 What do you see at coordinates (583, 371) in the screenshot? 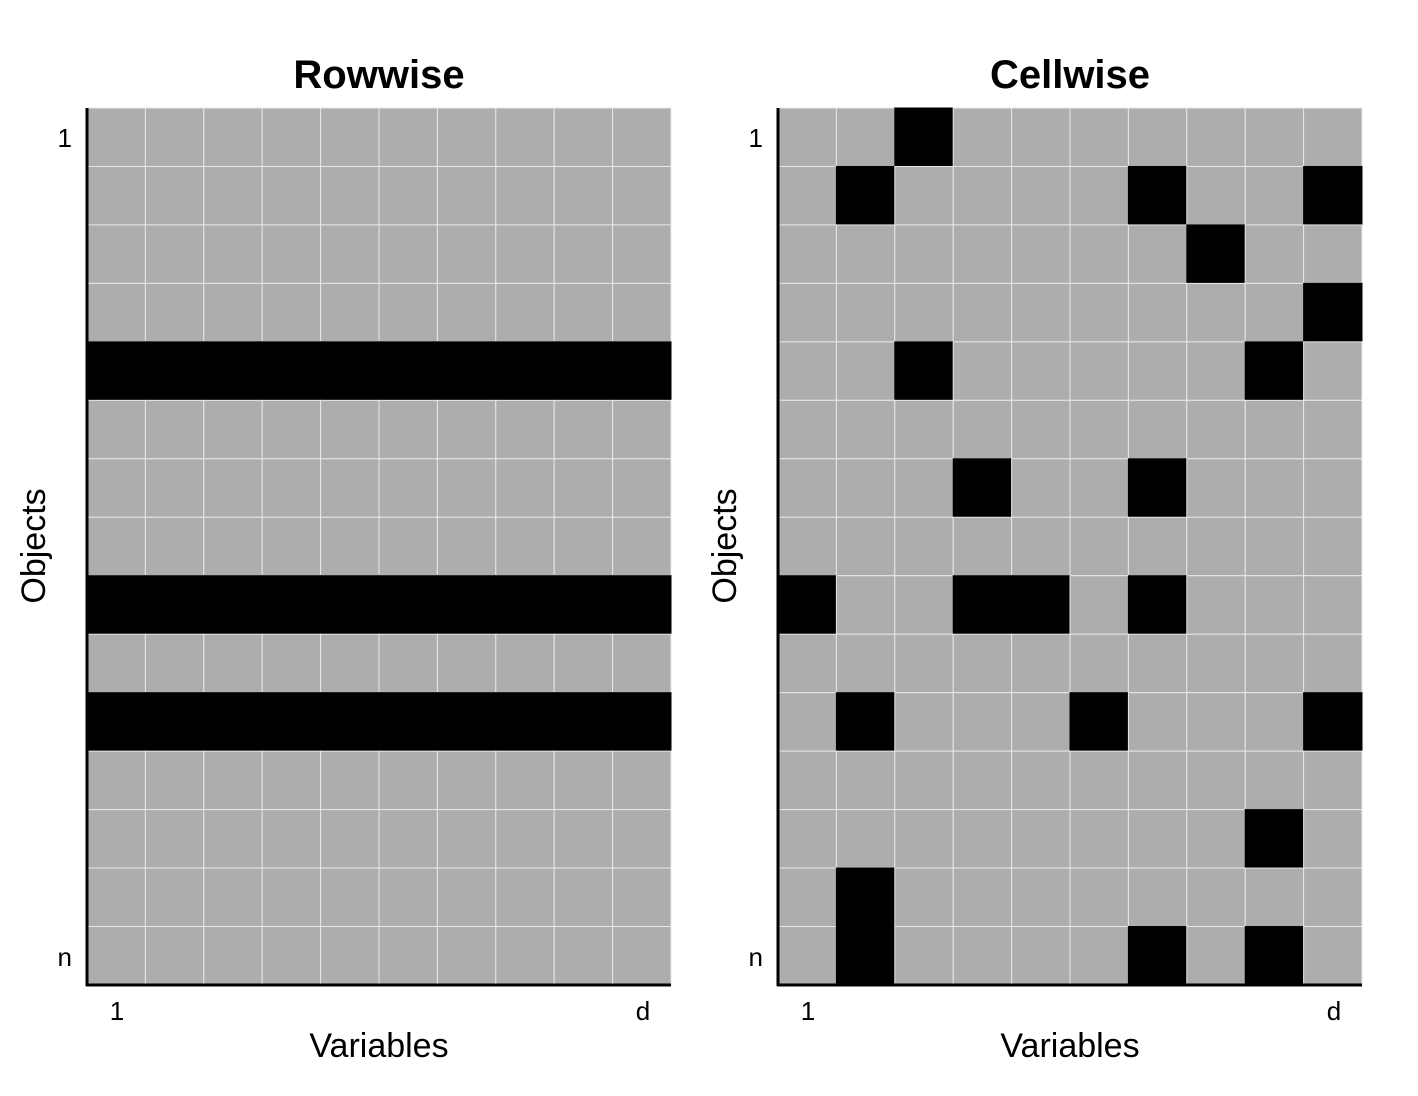
I see `rowwise-cell-r5-c9-outlier` at bounding box center [583, 371].